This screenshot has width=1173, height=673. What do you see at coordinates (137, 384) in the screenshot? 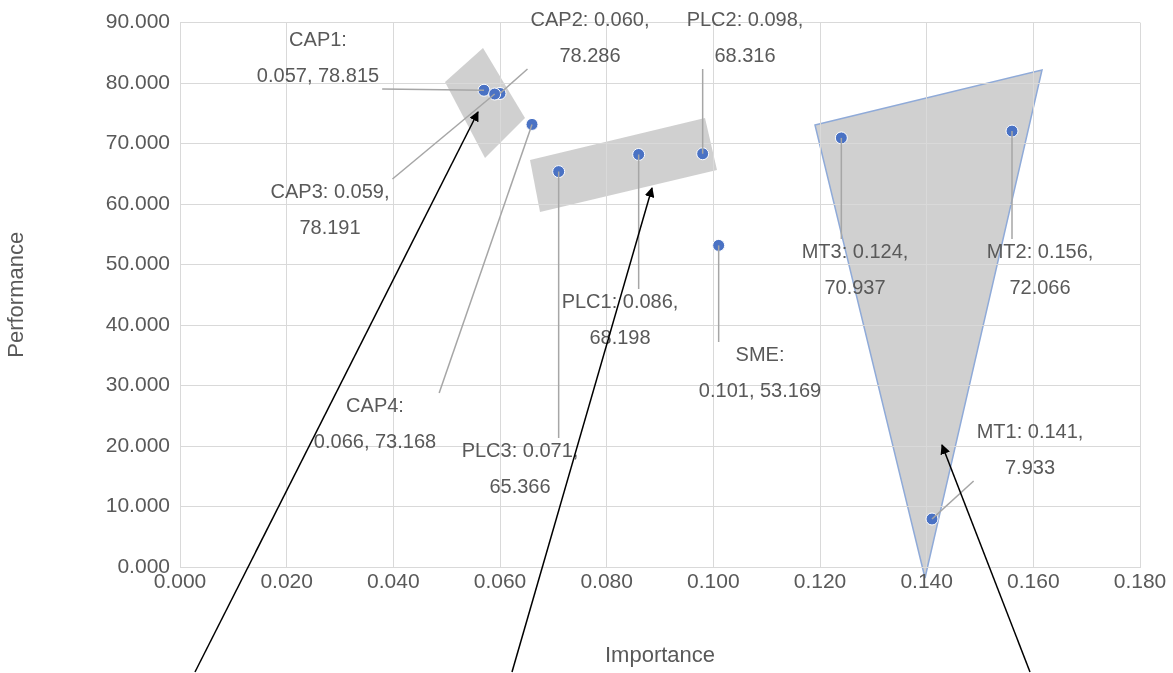
I see `y-tick-label: 30.000` at bounding box center [137, 384].